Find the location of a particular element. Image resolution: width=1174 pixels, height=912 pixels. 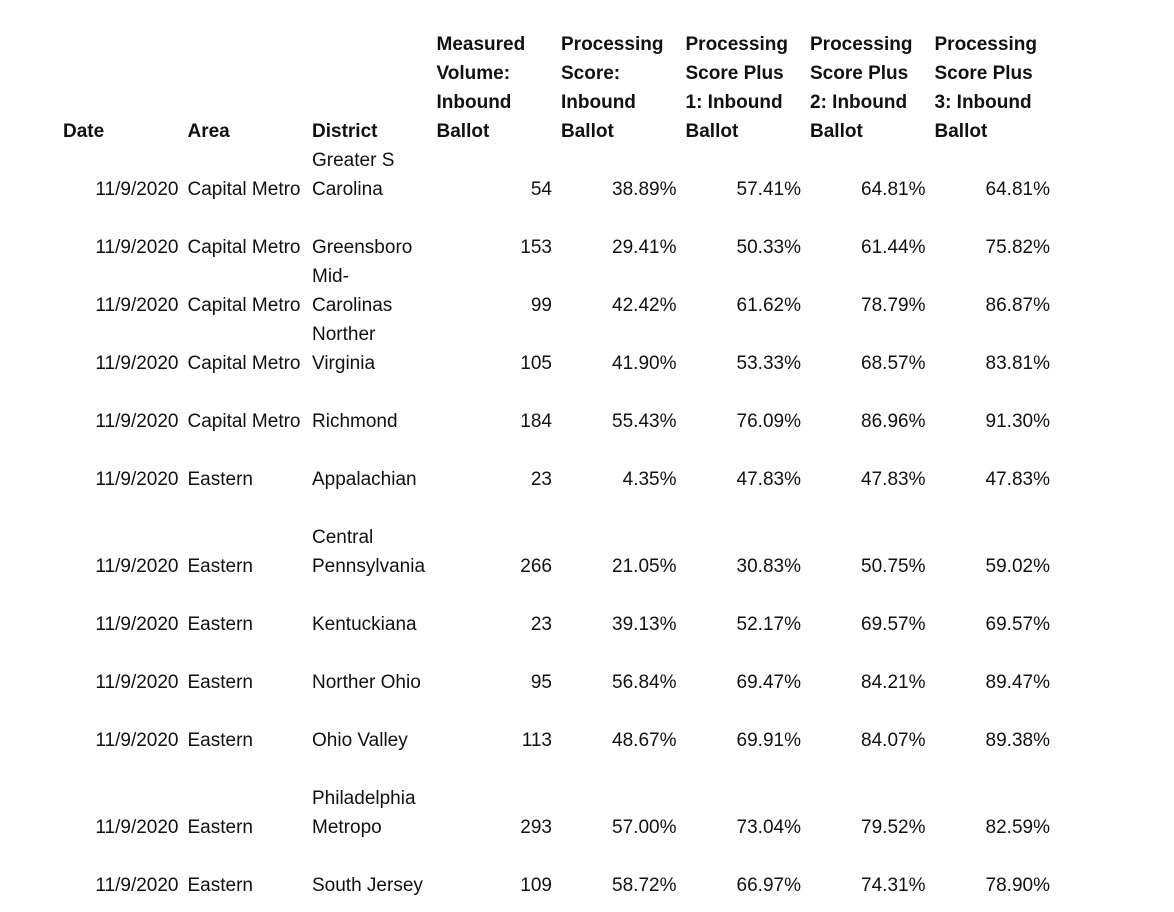

value-cell: 73.04% is located at coordinates (768, 827).